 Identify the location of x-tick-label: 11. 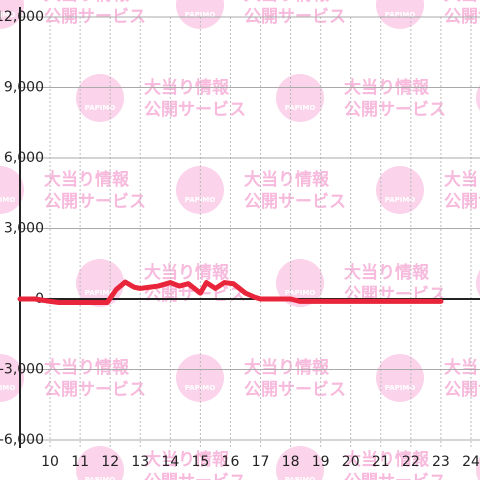
(80, 462).